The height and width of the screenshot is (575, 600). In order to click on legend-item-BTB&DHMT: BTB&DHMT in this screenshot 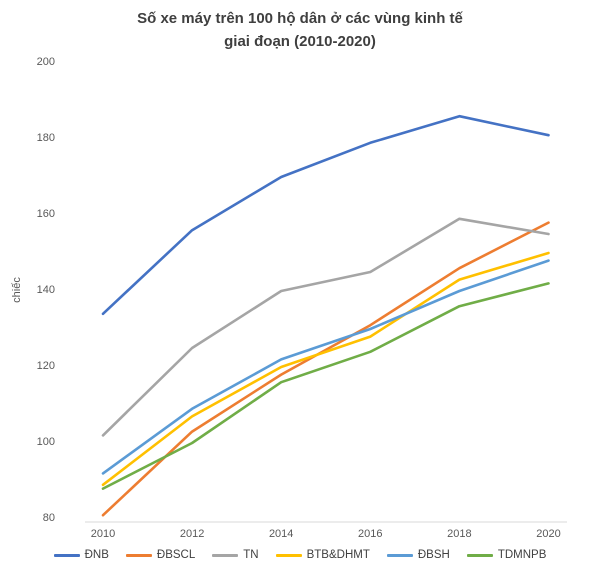, I will do `click(322, 555)`.